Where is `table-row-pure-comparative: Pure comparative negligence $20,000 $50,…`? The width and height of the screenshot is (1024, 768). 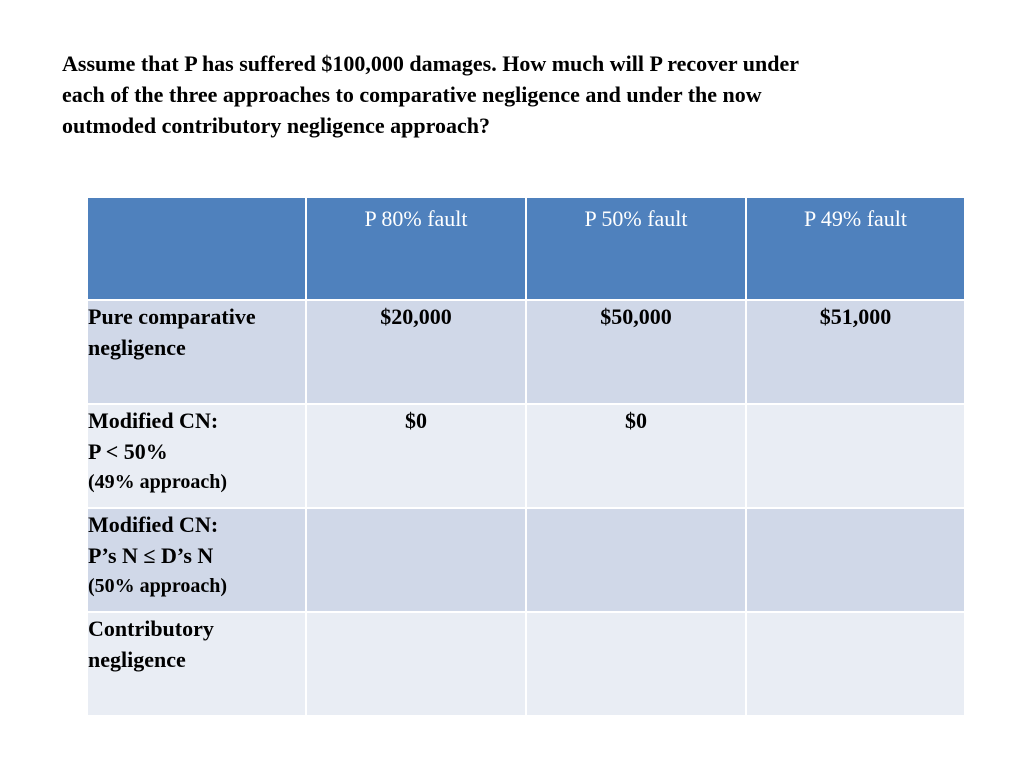
table-row-pure-comparative: Pure comparative negligence $20,000 $50,… is located at coordinates (526, 352).